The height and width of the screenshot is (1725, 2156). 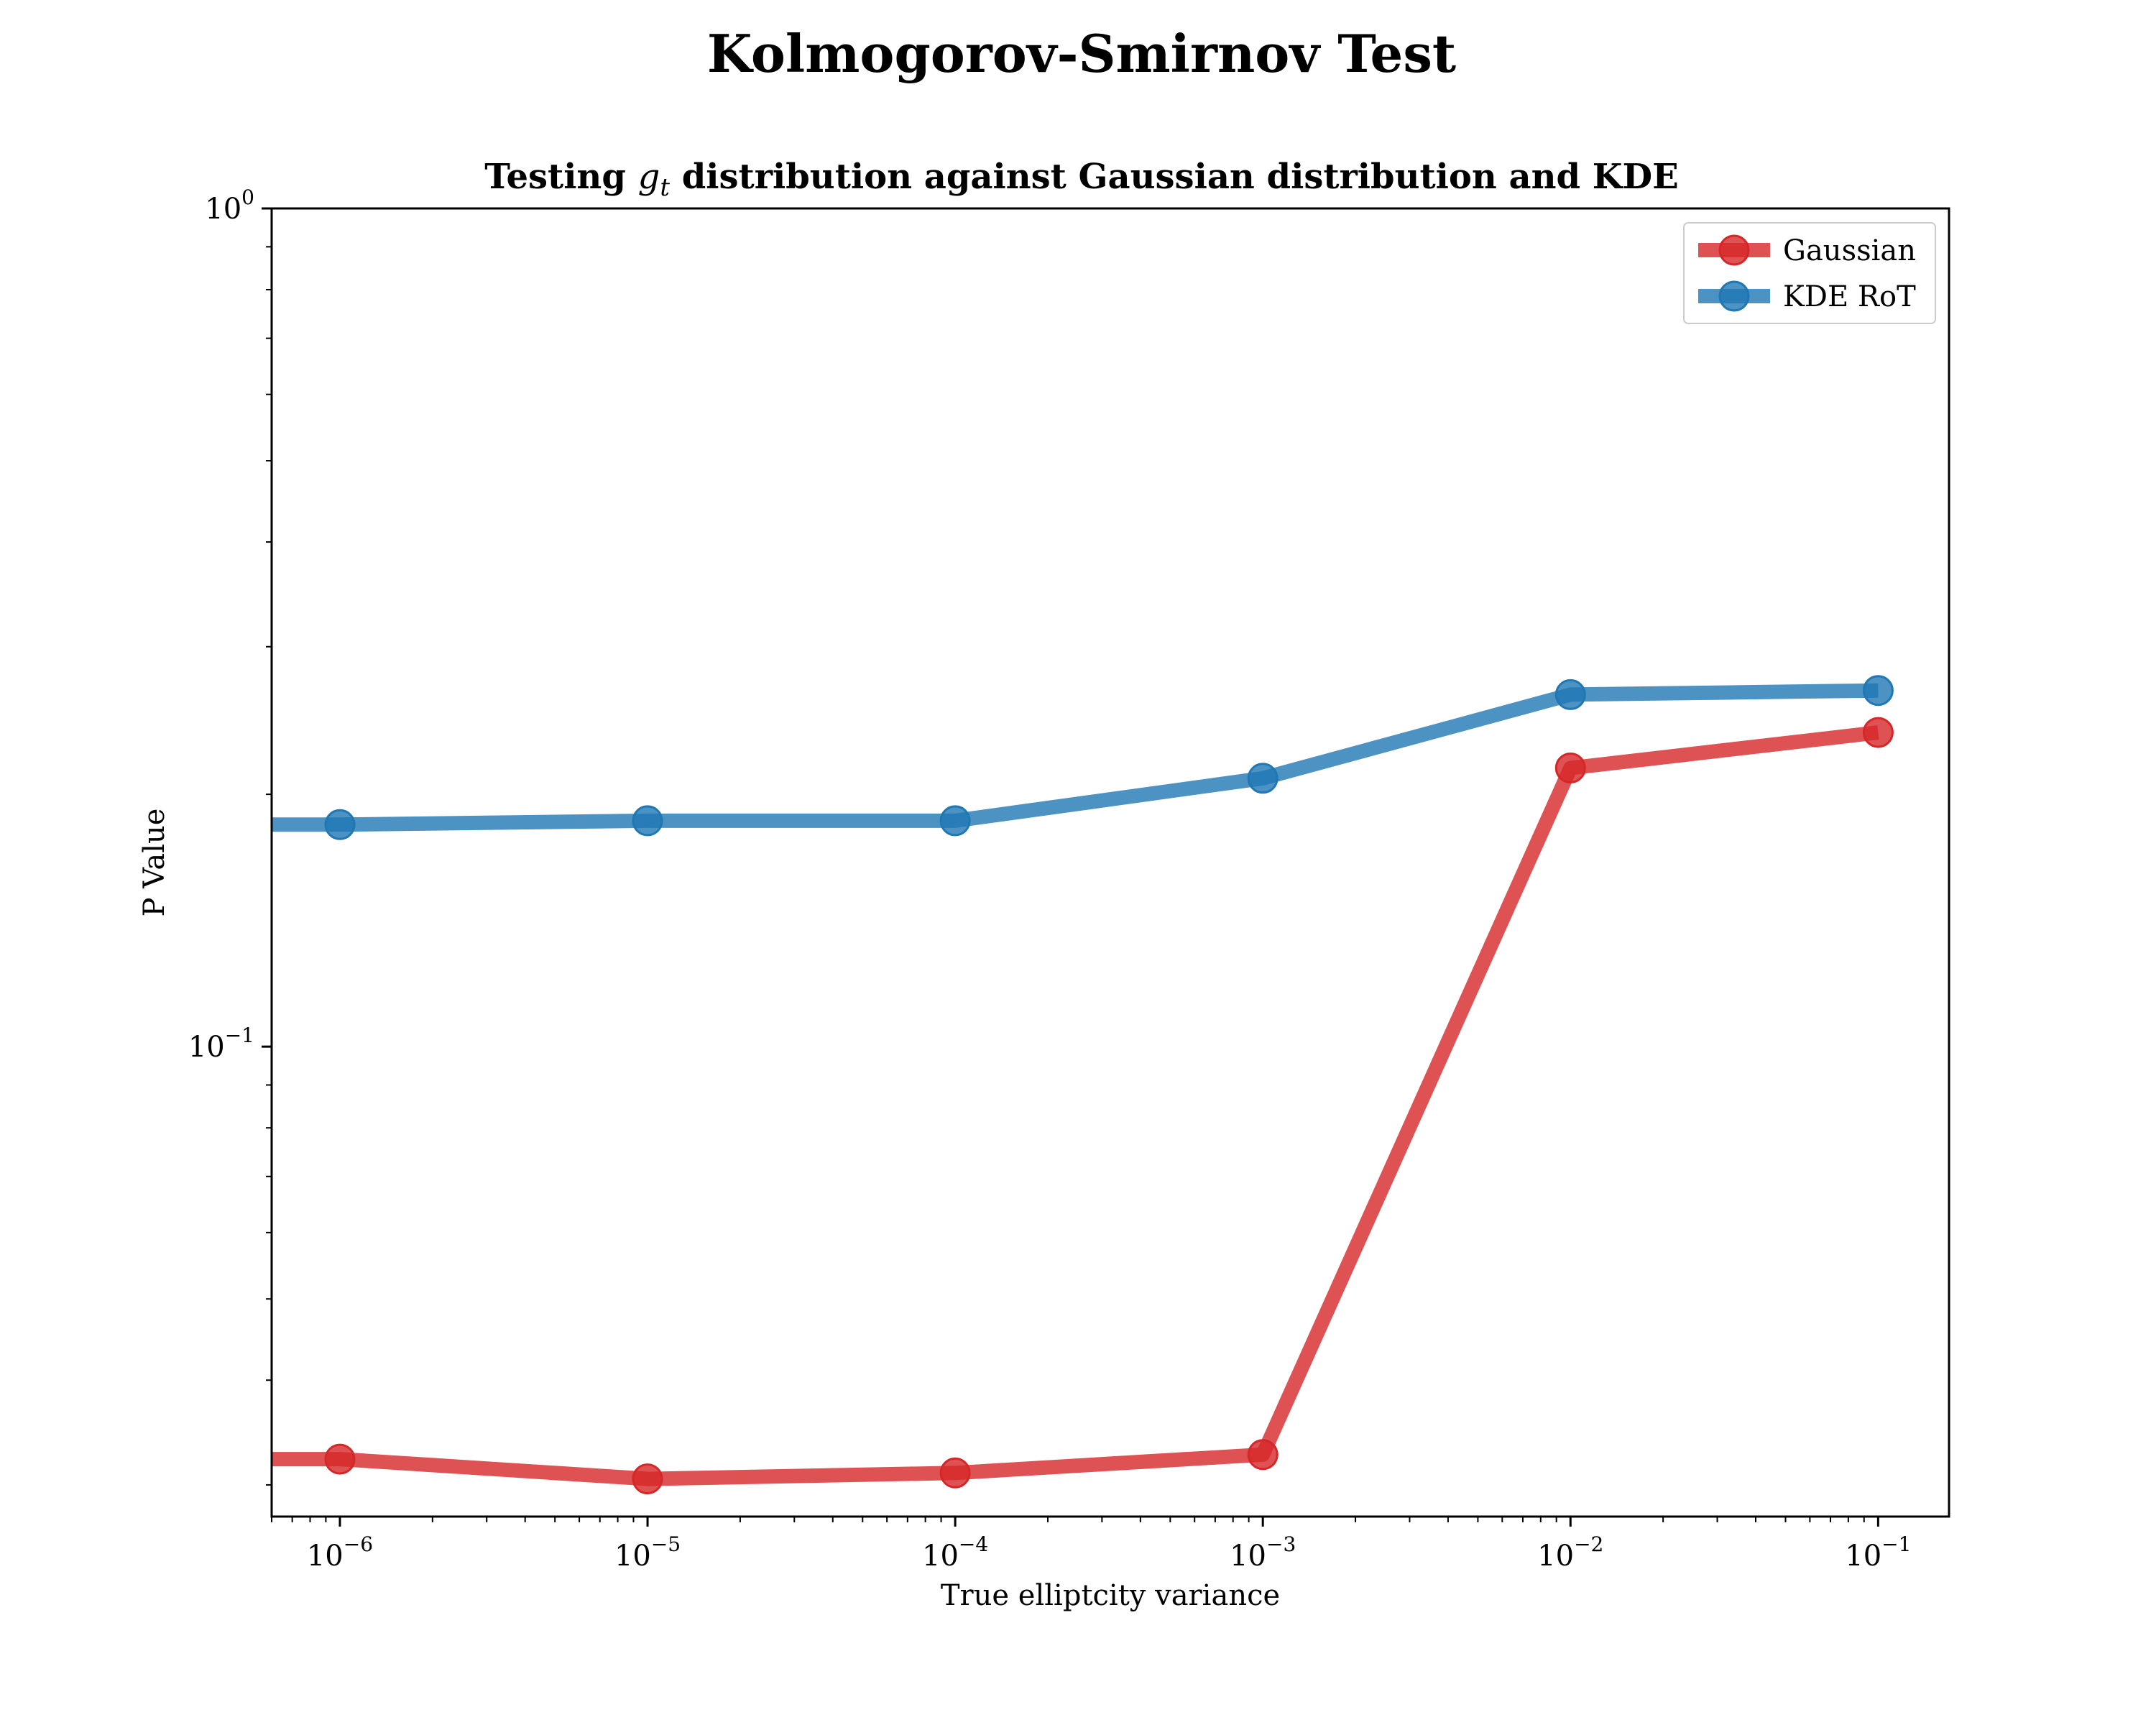 What do you see at coordinates (1110, 1595) in the screenshot?
I see `x-axis-label: True elliptcity variance` at bounding box center [1110, 1595].